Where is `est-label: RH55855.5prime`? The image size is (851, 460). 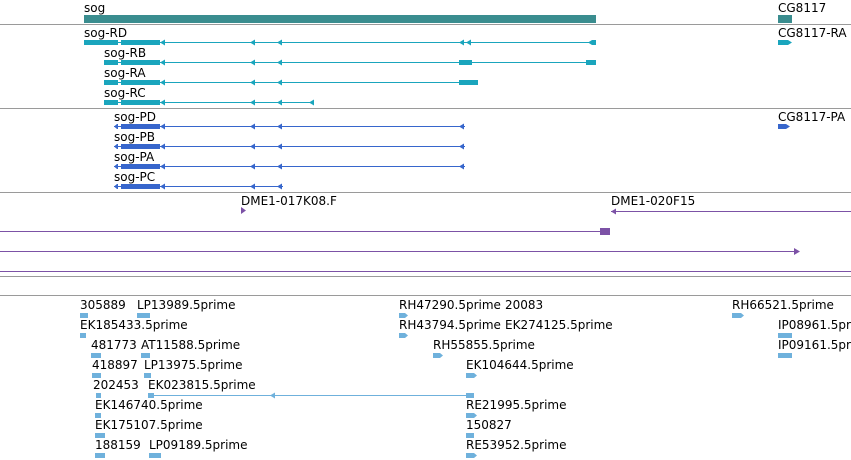 est-label: RH55855.5prime is located at coordinates (484, 345).